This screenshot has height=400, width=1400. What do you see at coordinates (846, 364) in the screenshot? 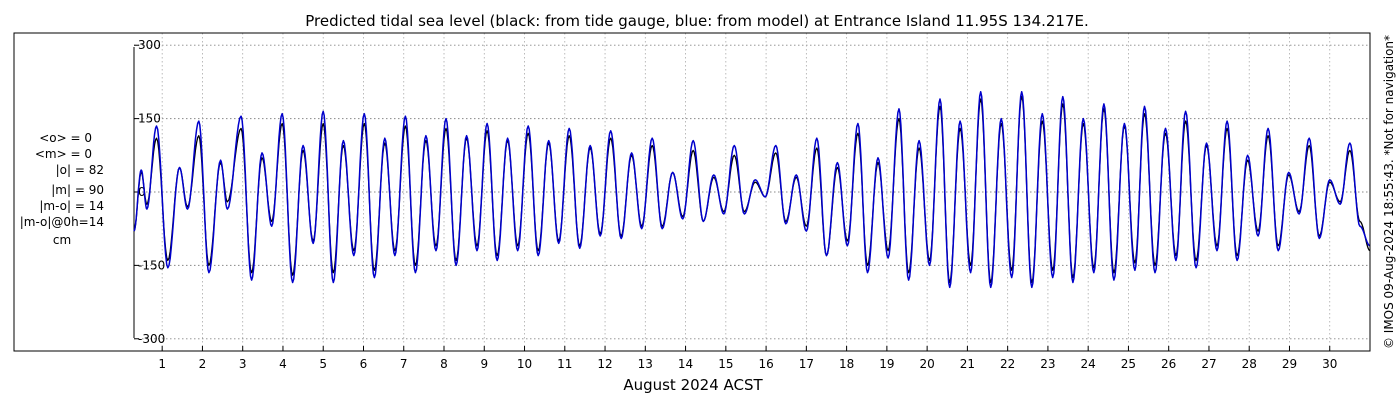
I see `x-tick-label: 18` at bounding box center [846, 364].